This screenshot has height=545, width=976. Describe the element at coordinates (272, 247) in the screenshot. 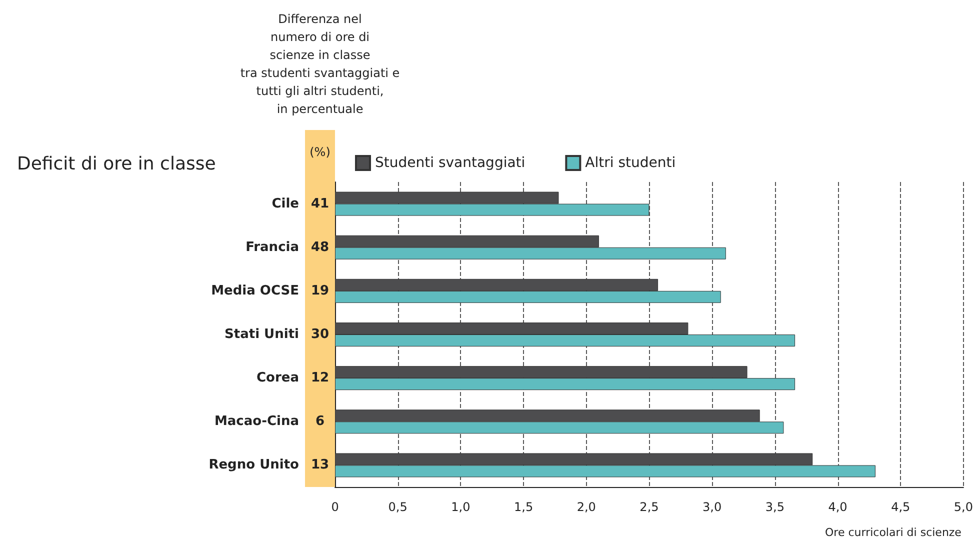

I see `y-tick-label: Francia` at that location.